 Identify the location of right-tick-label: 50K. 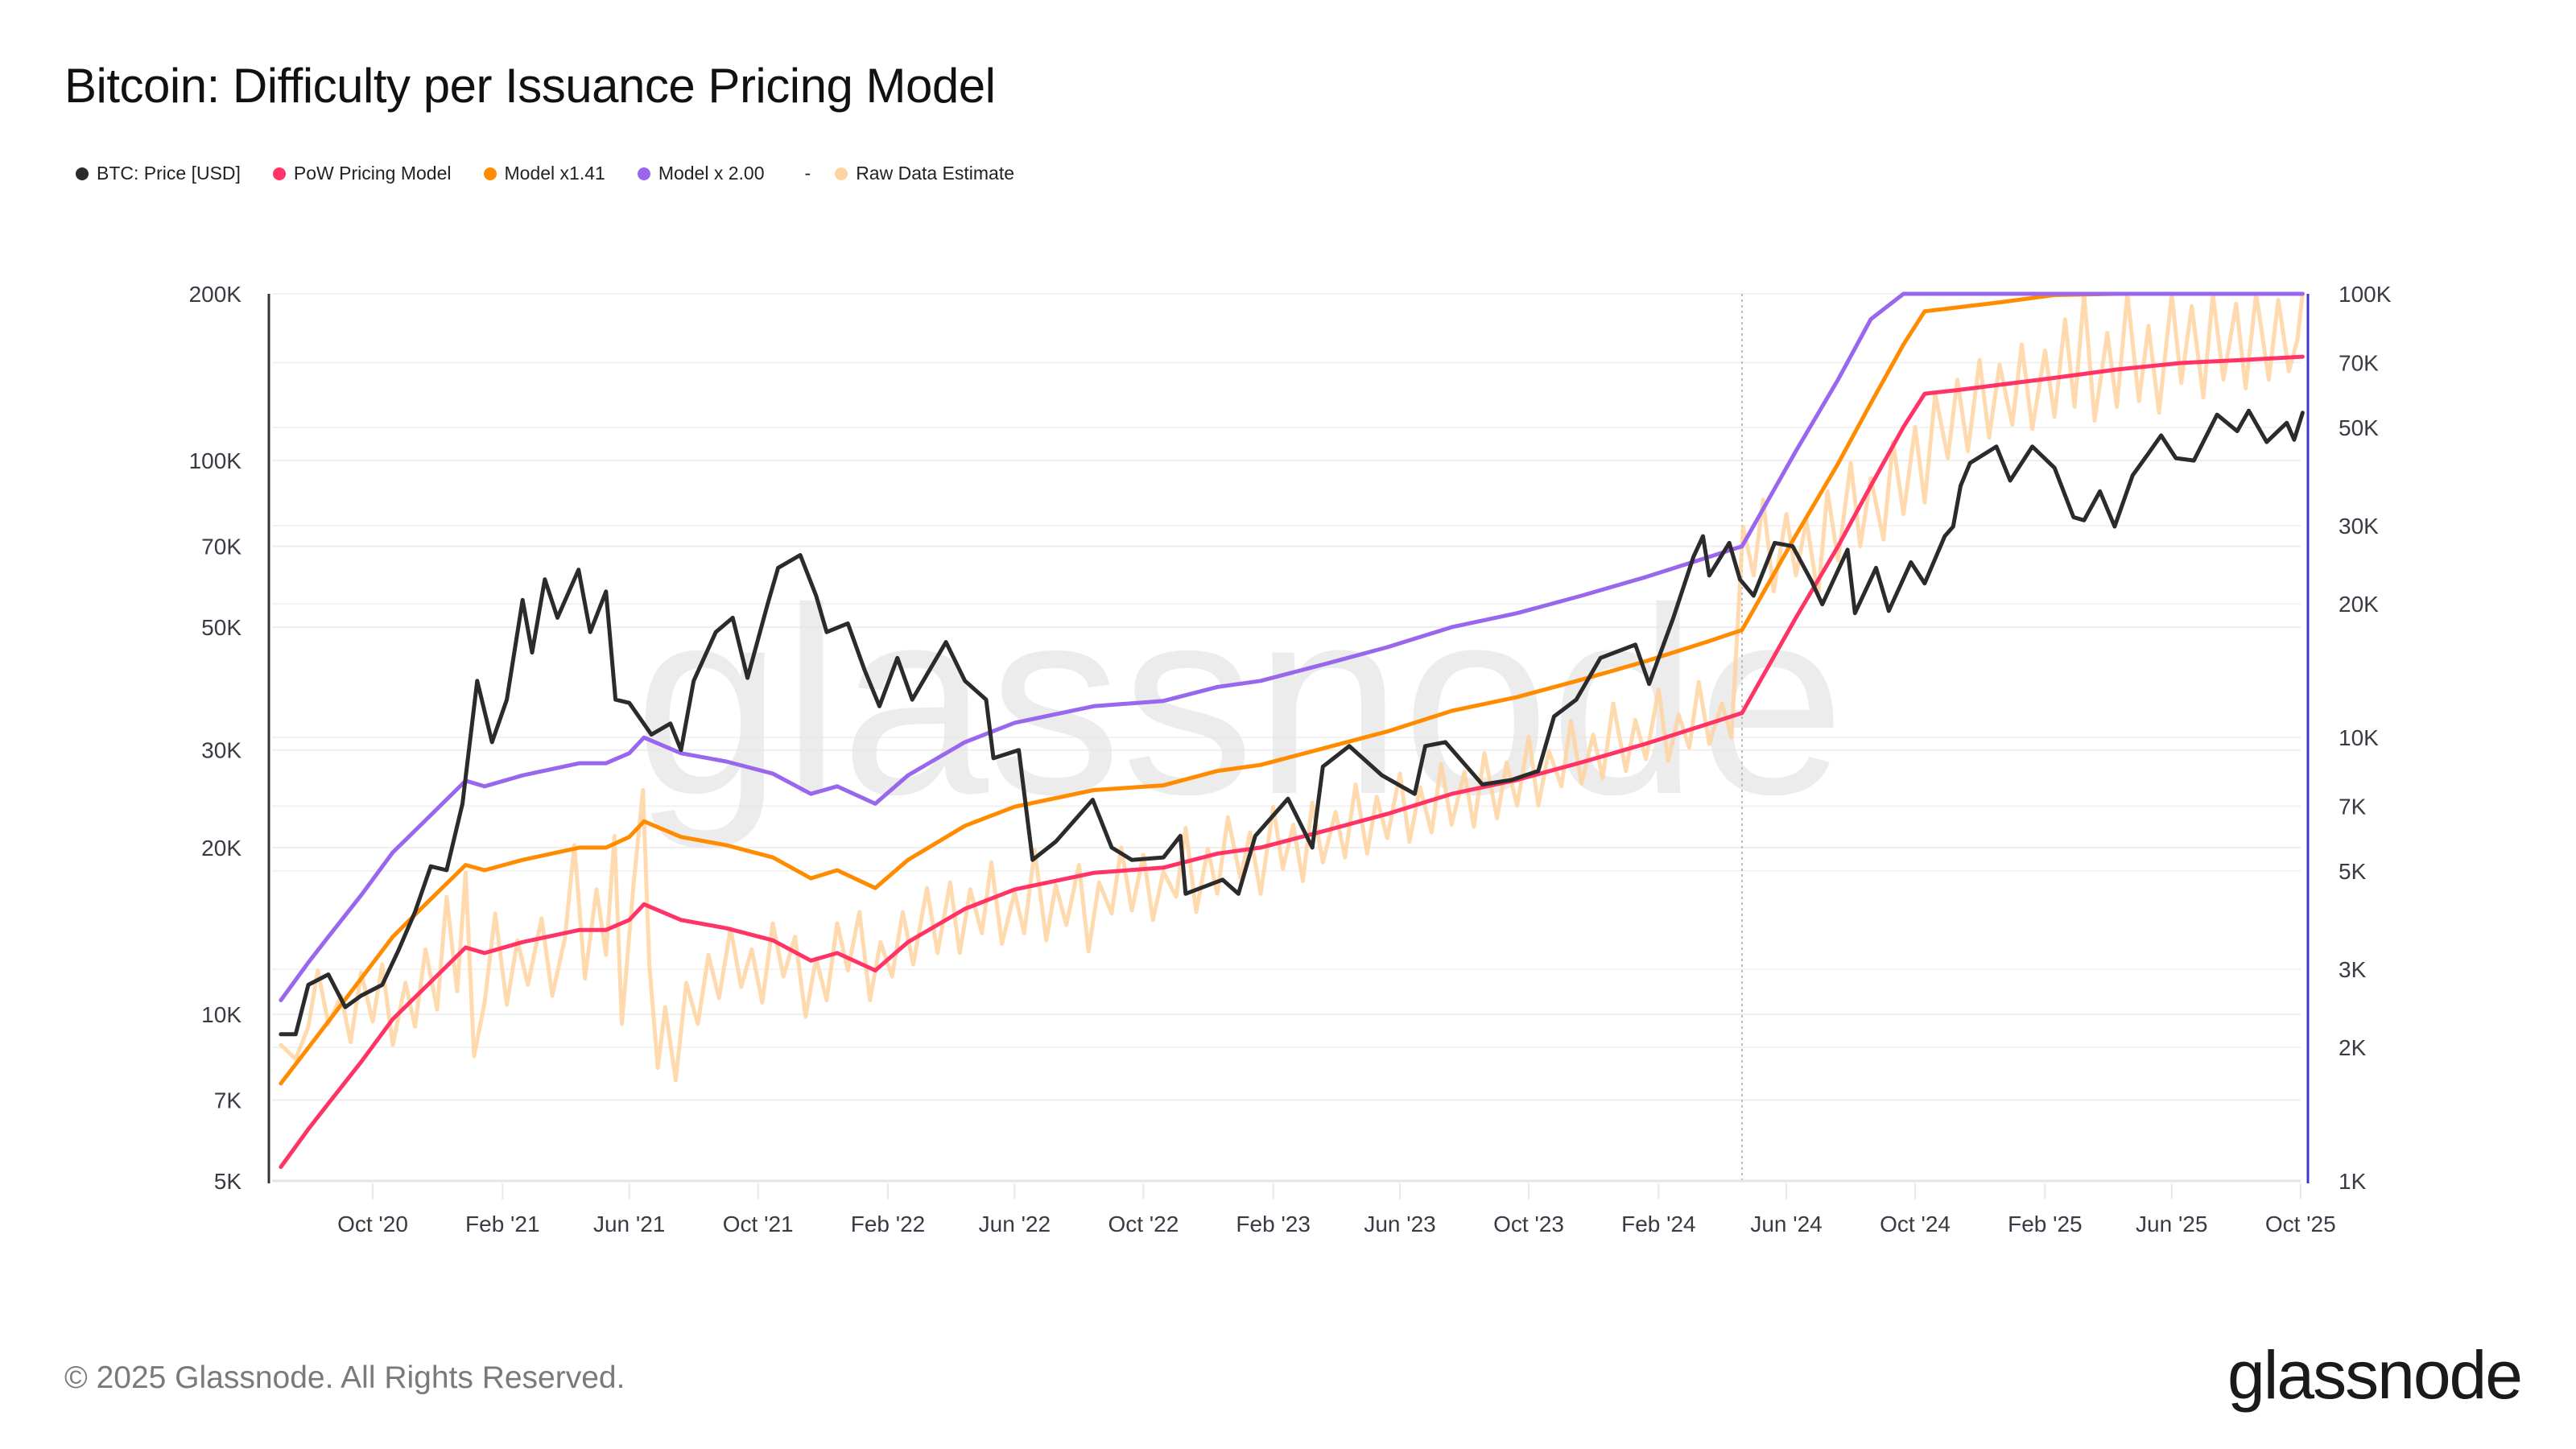
(2359, 427).